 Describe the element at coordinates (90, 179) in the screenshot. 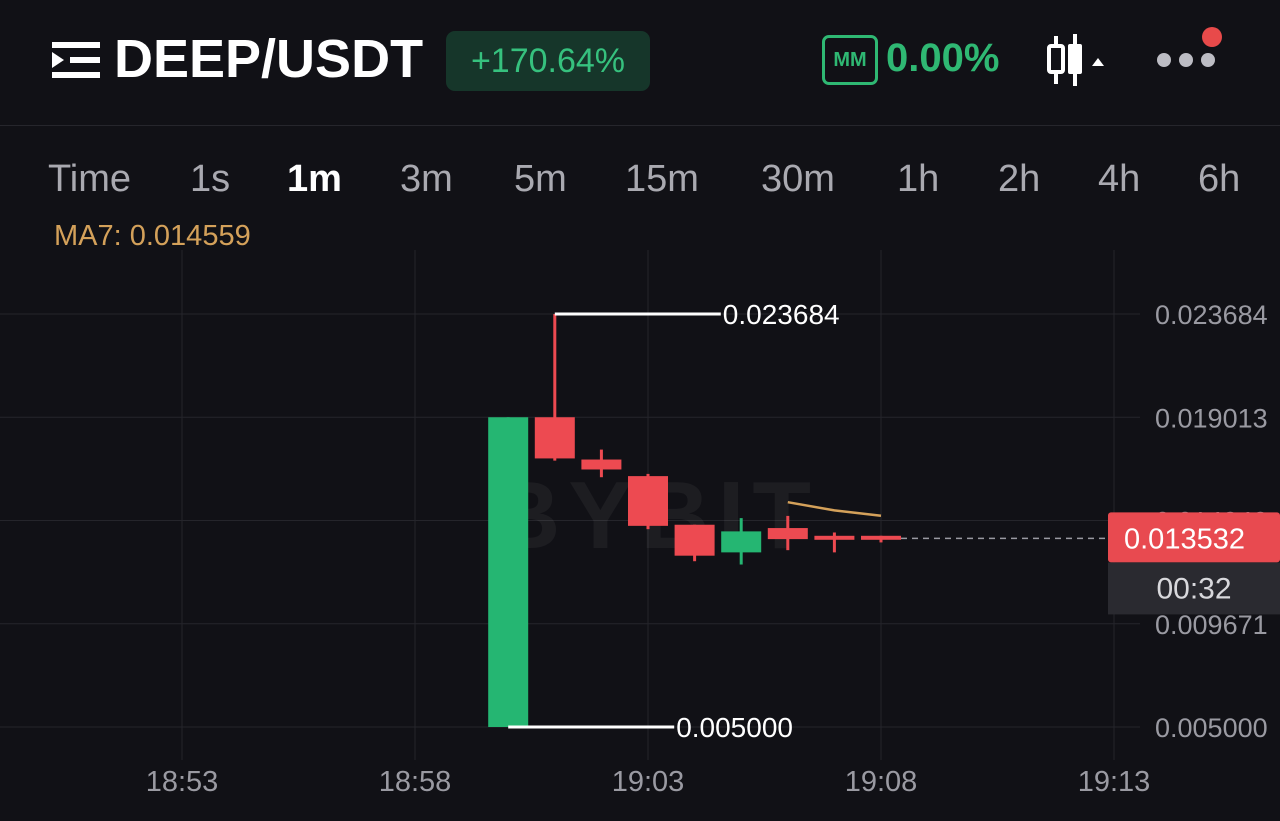

I see `tab-time: Time` at that location.